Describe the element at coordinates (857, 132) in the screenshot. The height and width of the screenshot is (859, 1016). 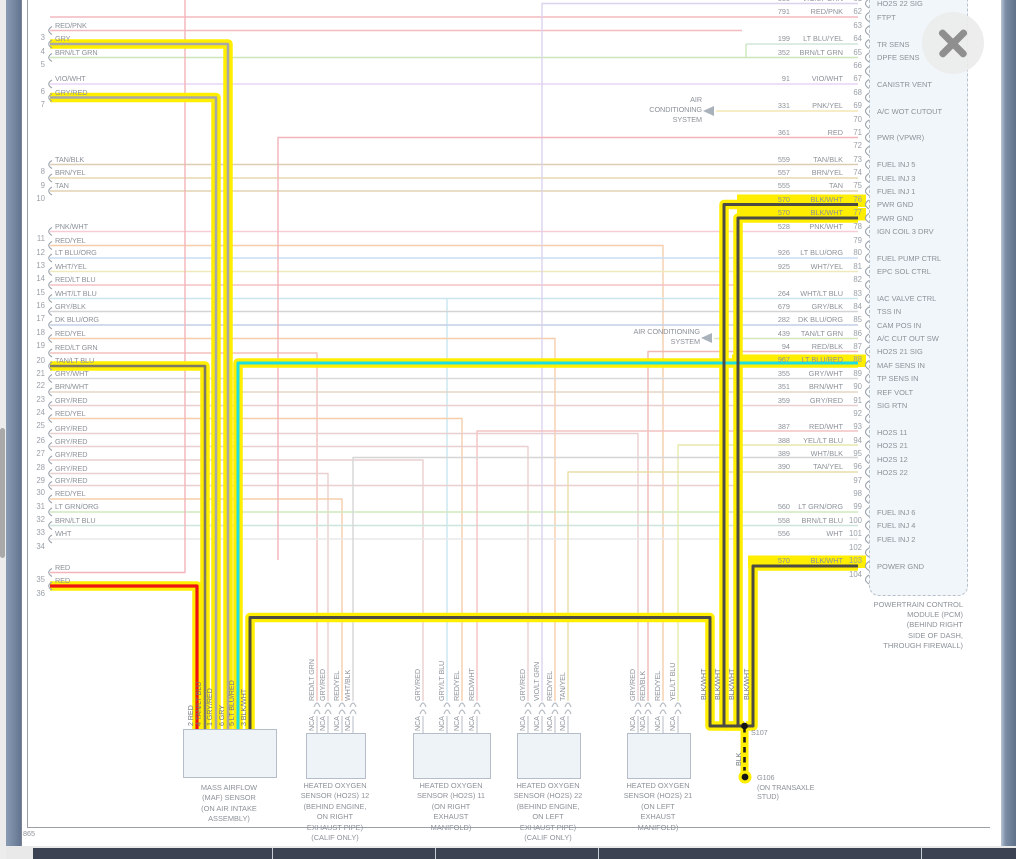
I see `right-pin-number: 71` at that location.